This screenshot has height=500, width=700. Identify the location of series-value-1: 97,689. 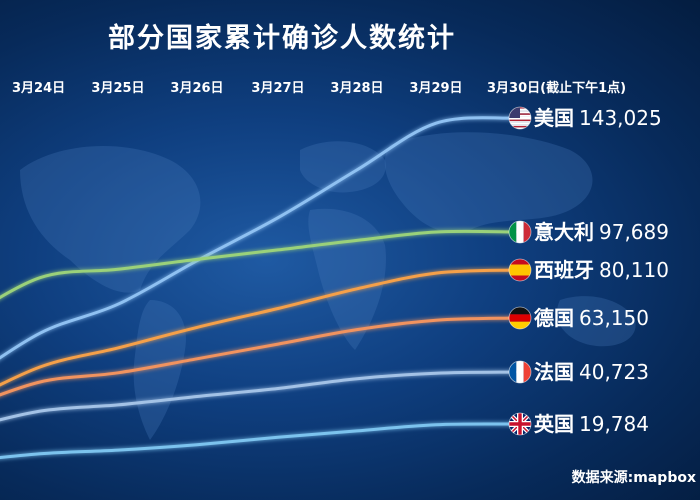
(634, 232).